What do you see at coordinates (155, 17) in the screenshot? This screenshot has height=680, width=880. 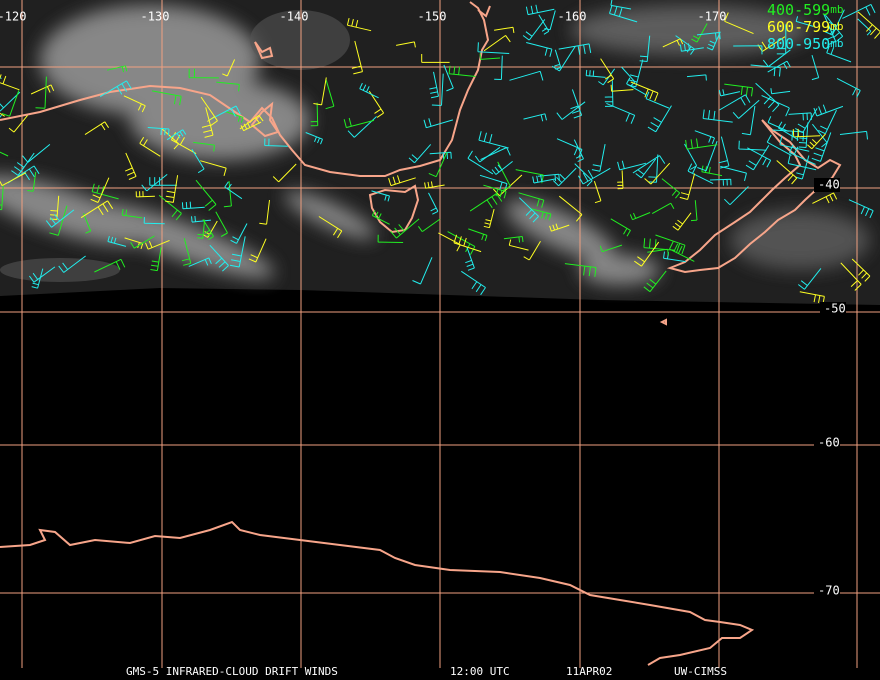 I see `lon-label: -130` at bounding box center [155, 17].